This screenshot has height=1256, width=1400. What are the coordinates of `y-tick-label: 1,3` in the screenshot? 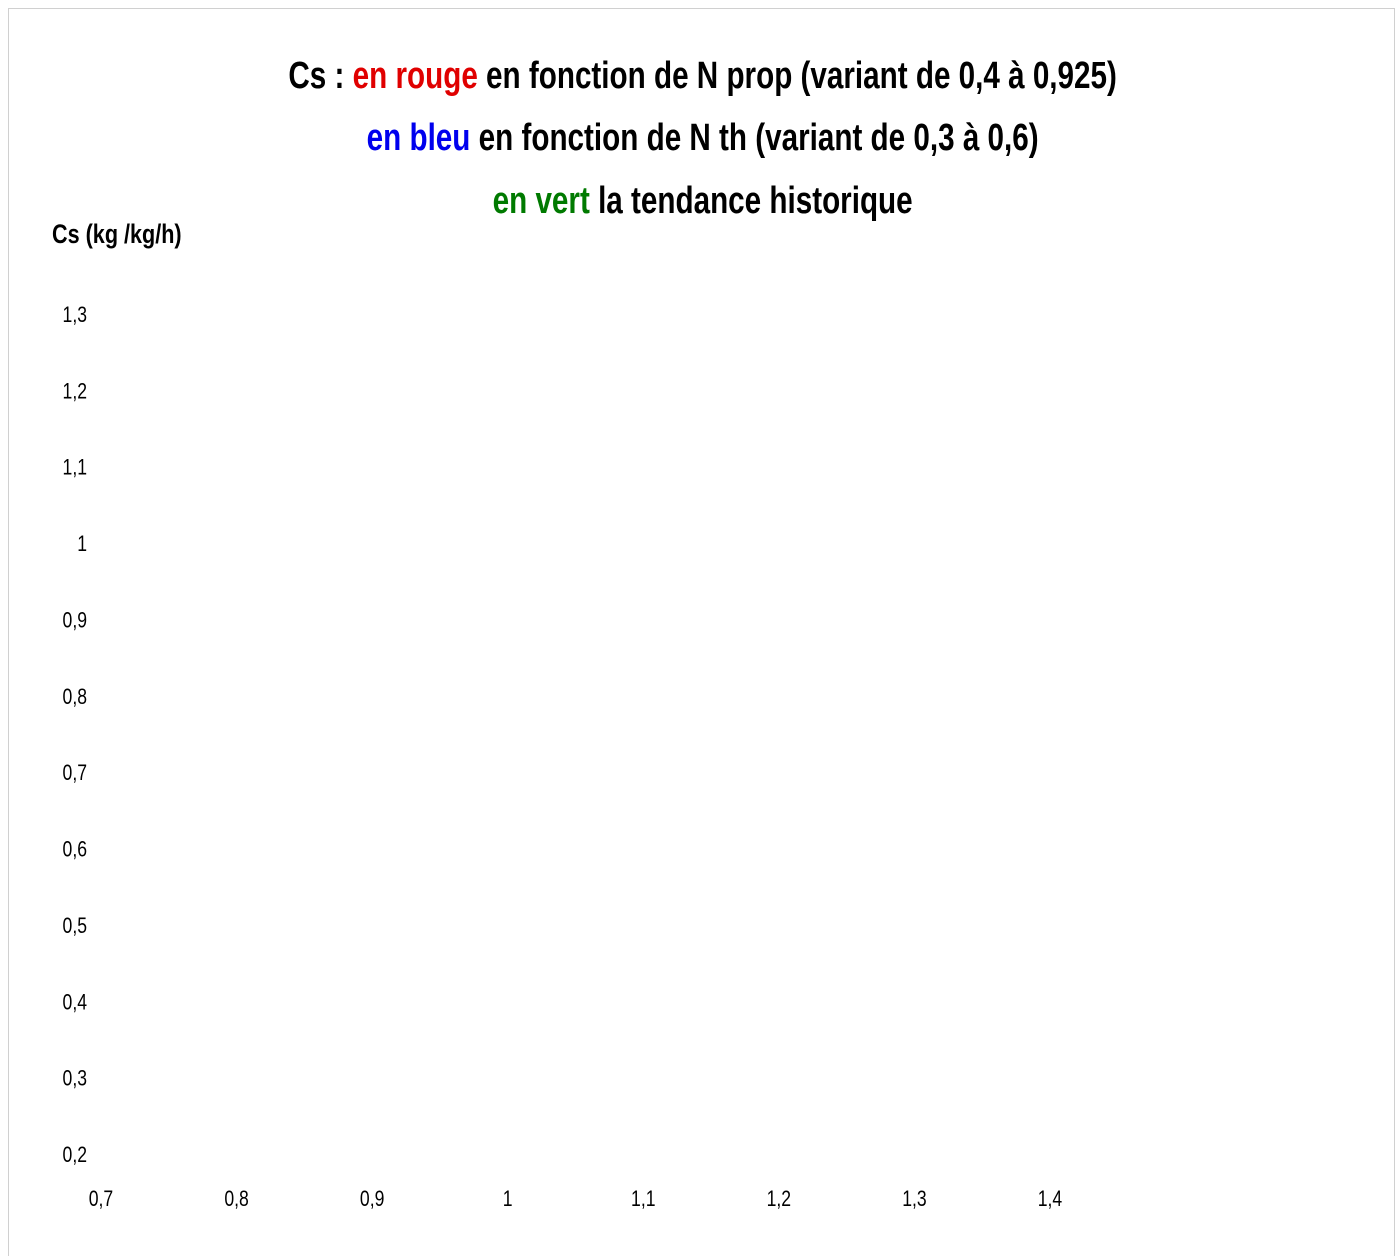 It's located at (75, 315).